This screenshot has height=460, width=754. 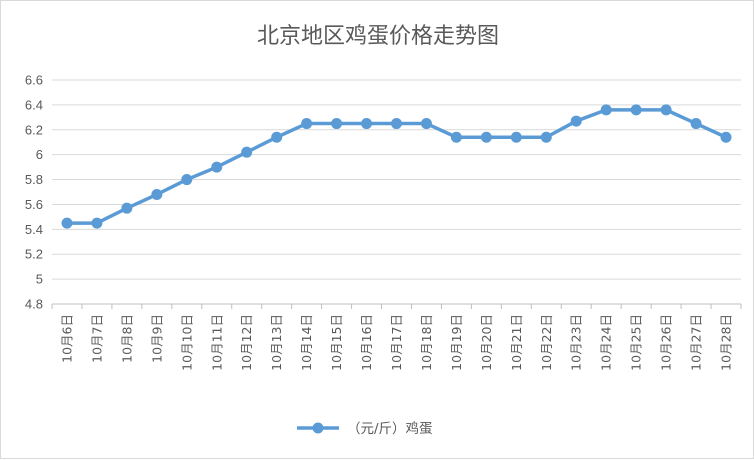 I want to click on x-tick-label: 10月15日, so click(x=336, y=342).